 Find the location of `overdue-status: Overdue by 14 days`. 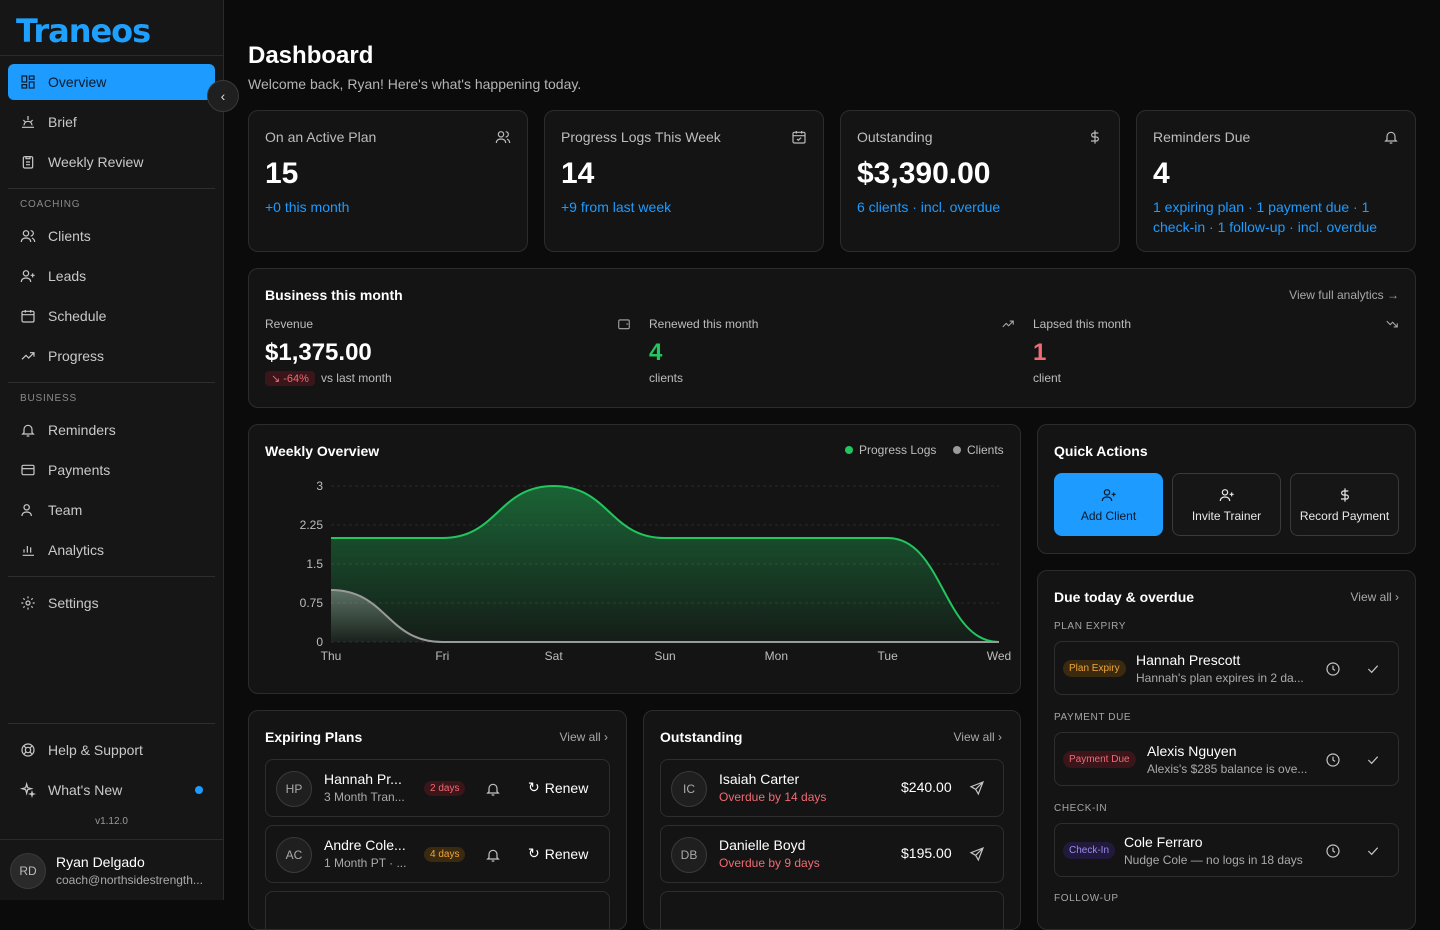

overdue-status: Overdue by 14 days is located at coordinates (773, 797).